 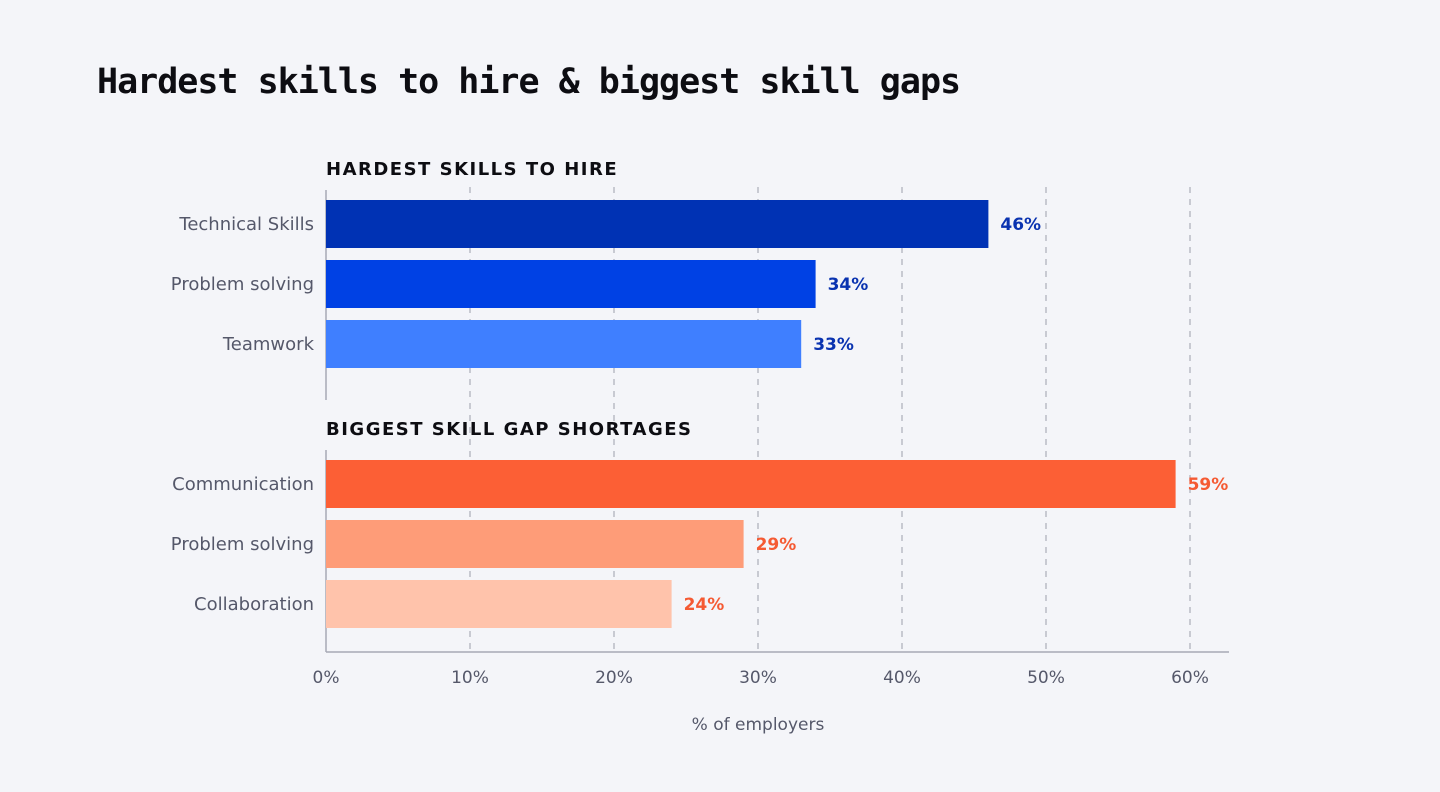 What do you see at coordinates (704, 605) in the screenshot?
I see `value-label: 24%` at bounding box center [704, 605].